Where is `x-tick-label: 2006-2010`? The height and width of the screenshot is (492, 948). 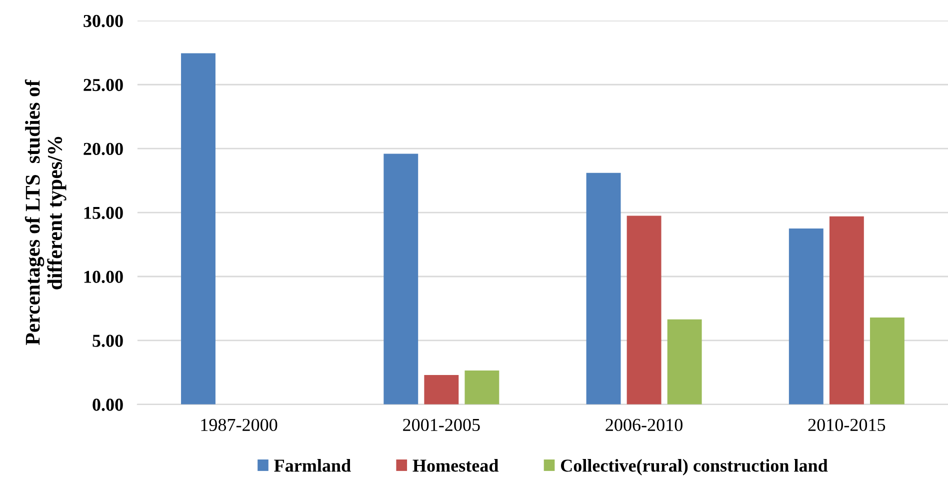
x-tick-label: 2006-2010 is located at coordinates (644, 425).